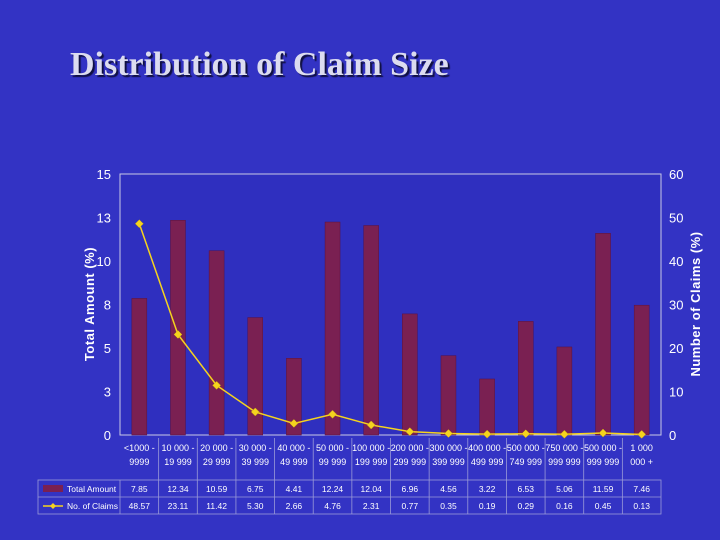  Describe the element at coordinates (410, 506) in the screenshot. I see `claims-value: 0.77` at that location.